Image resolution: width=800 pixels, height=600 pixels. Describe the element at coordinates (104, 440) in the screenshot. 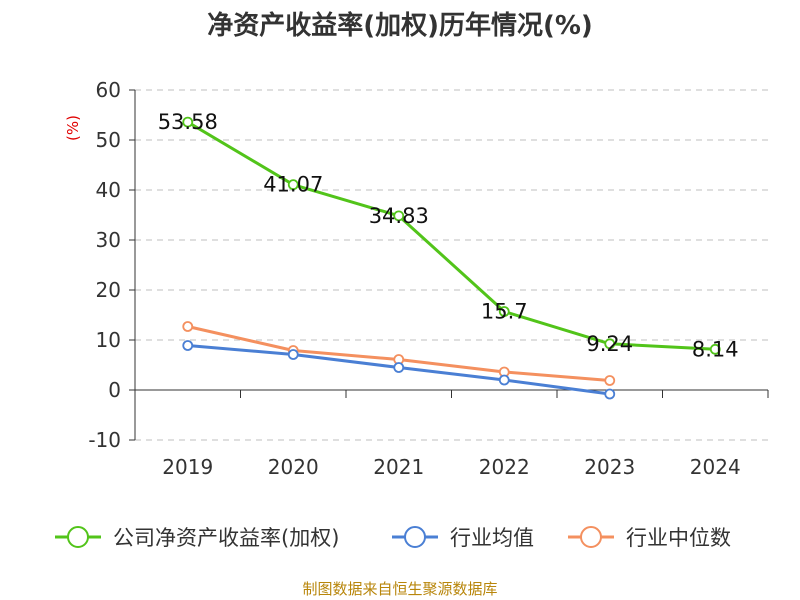

I see `y-tick-label: -10` at that location.